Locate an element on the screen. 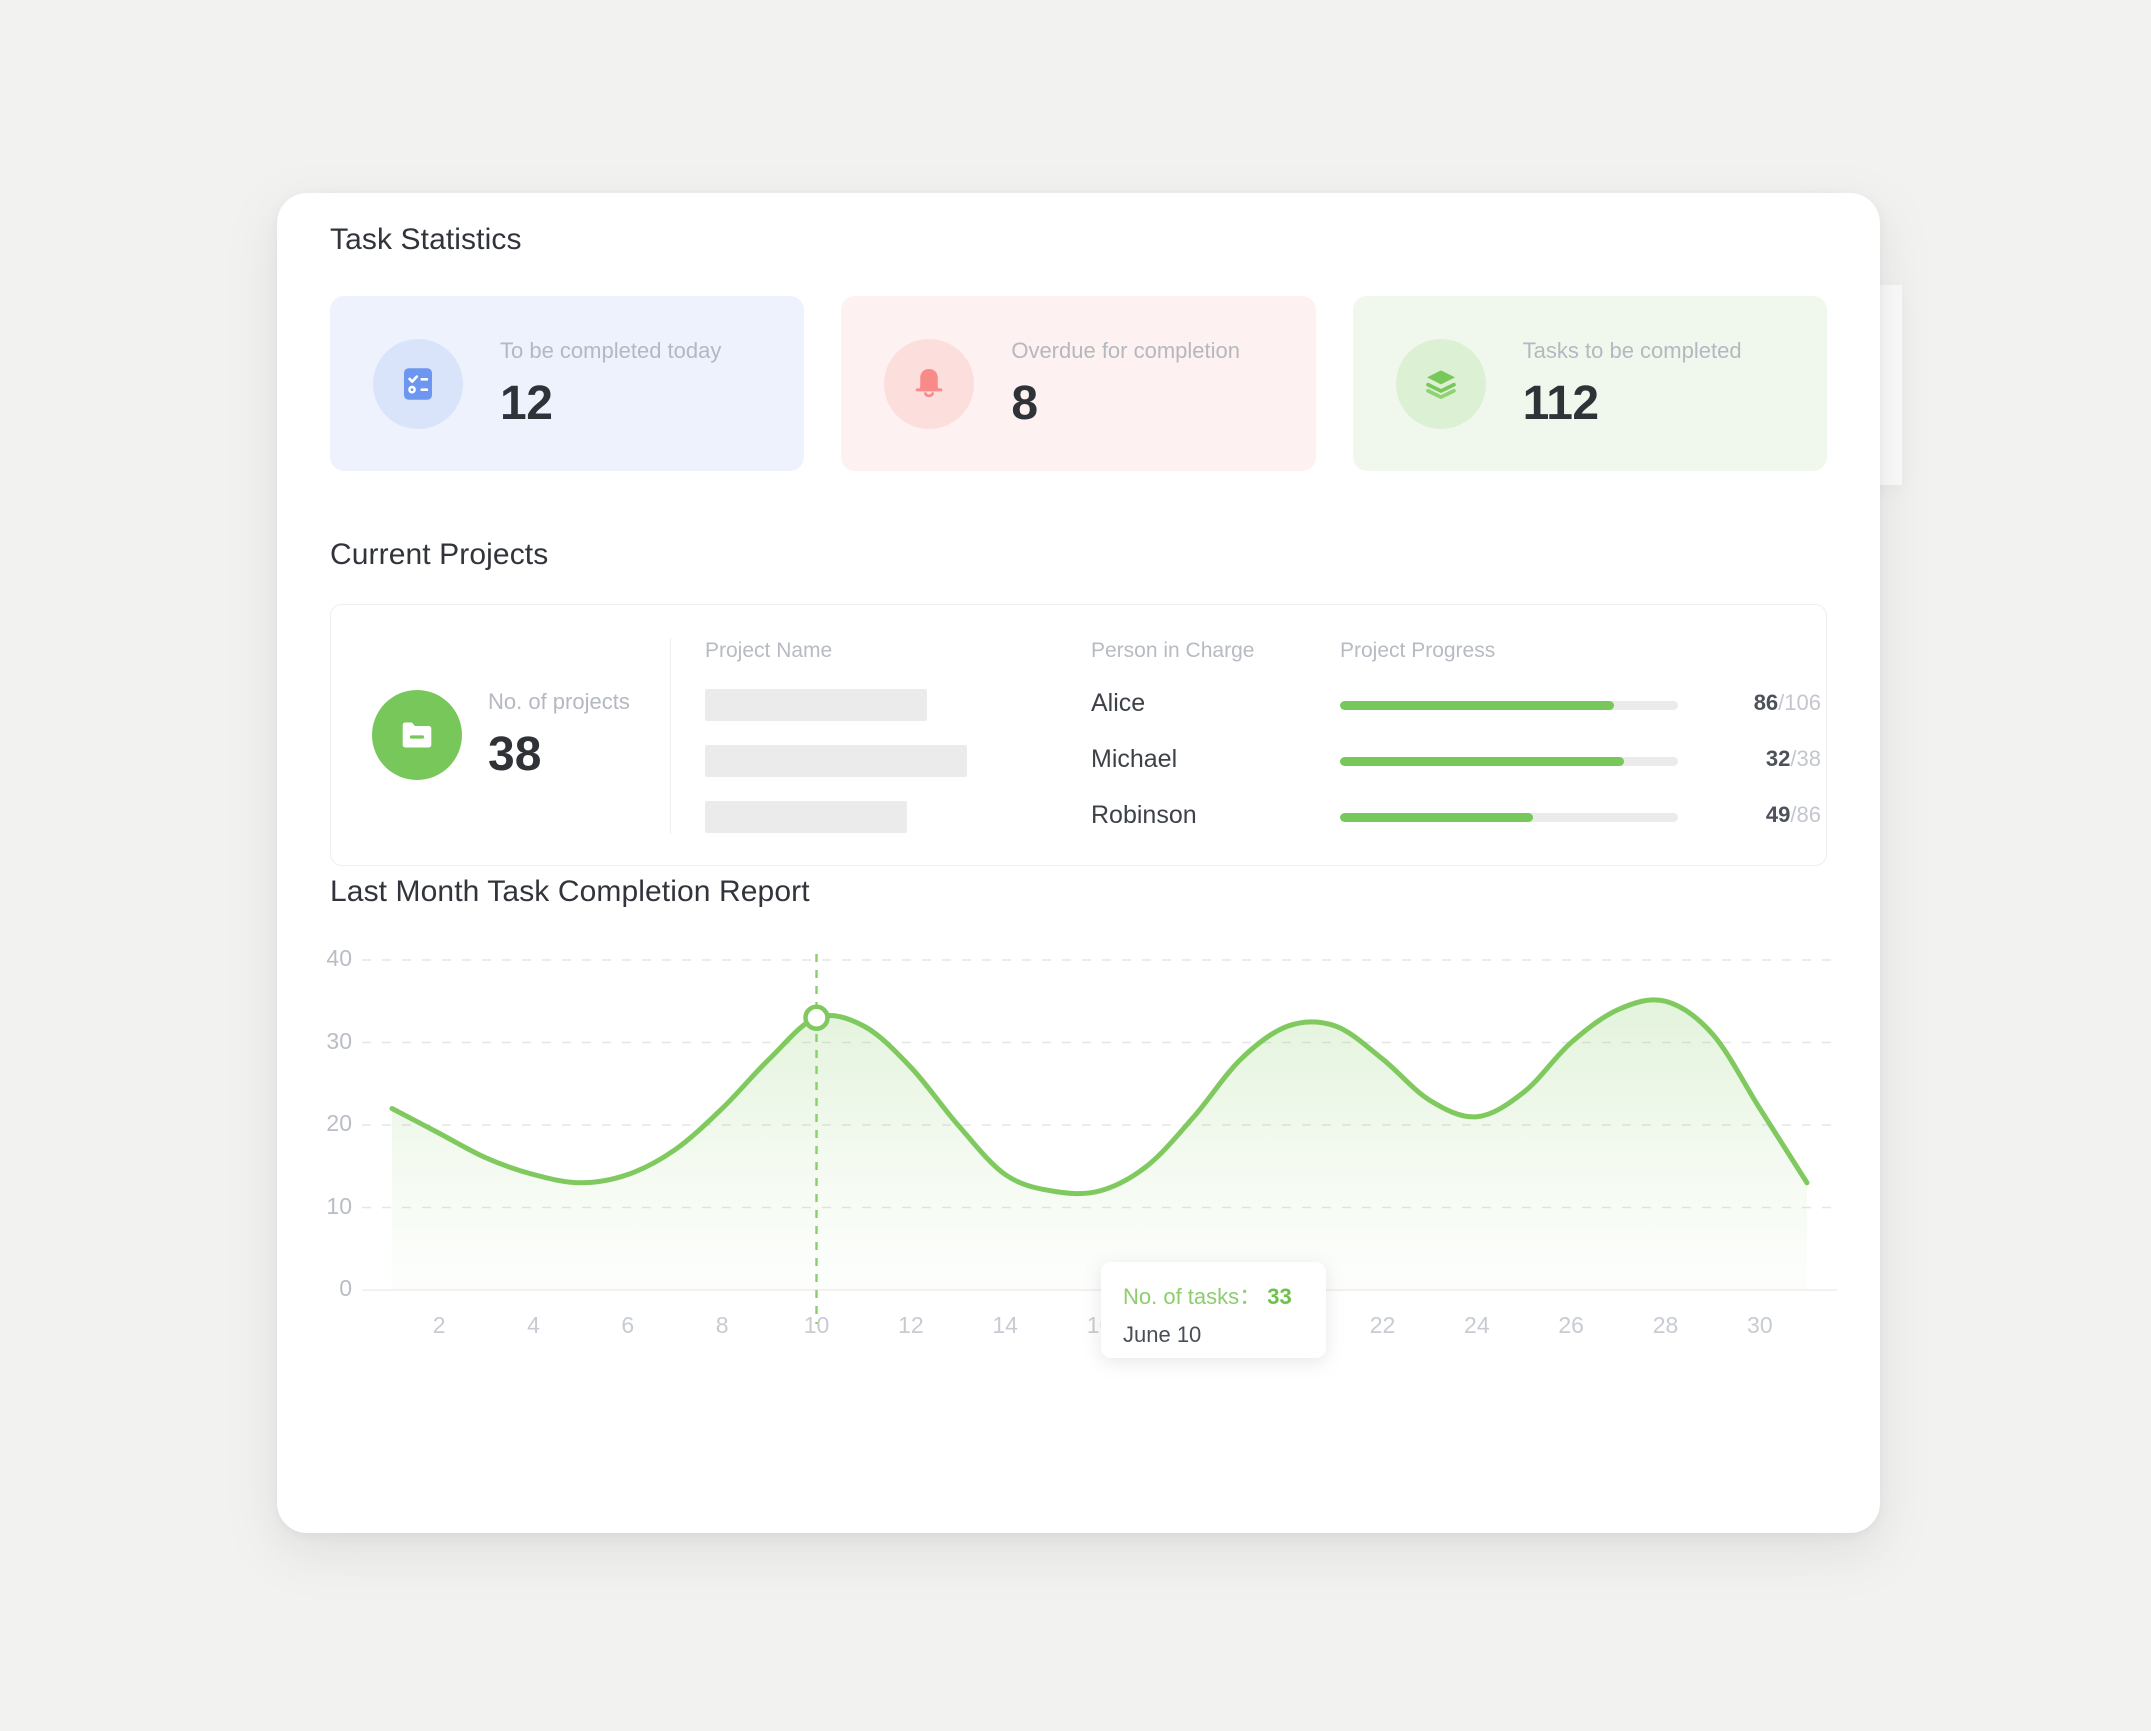  current-projects-title: Current Projects is located at coordinates (439, 554).